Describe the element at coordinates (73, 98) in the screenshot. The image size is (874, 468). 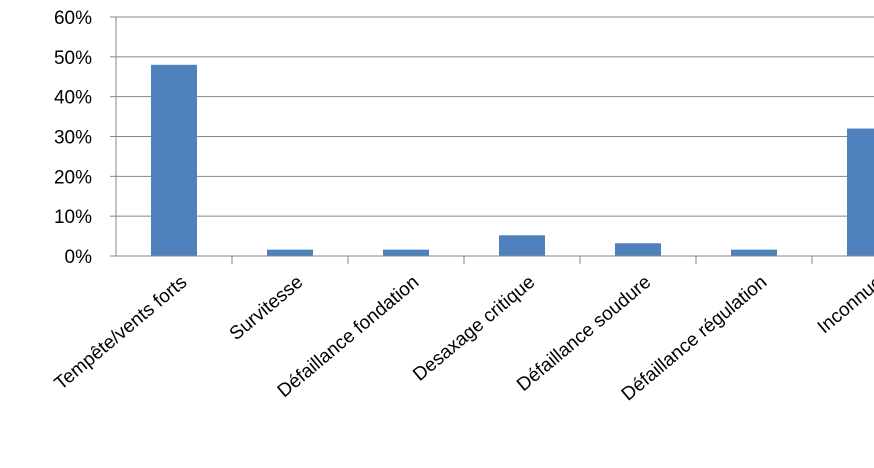
I see `y-tick-label: 40%` at that location.